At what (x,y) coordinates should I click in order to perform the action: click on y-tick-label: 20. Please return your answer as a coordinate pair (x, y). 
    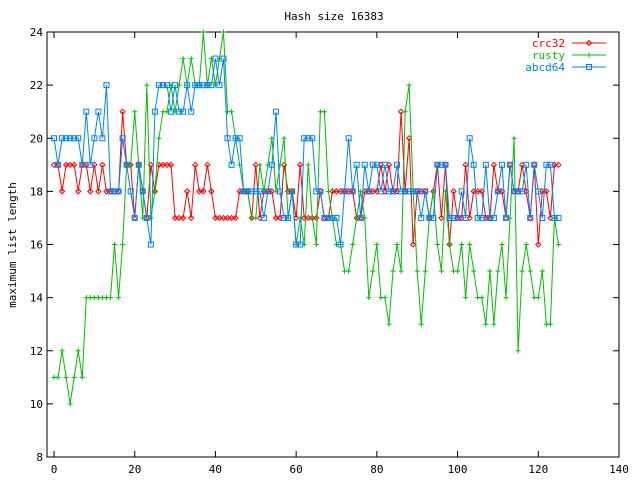
    Looking at the image, I should click on (36, 138).